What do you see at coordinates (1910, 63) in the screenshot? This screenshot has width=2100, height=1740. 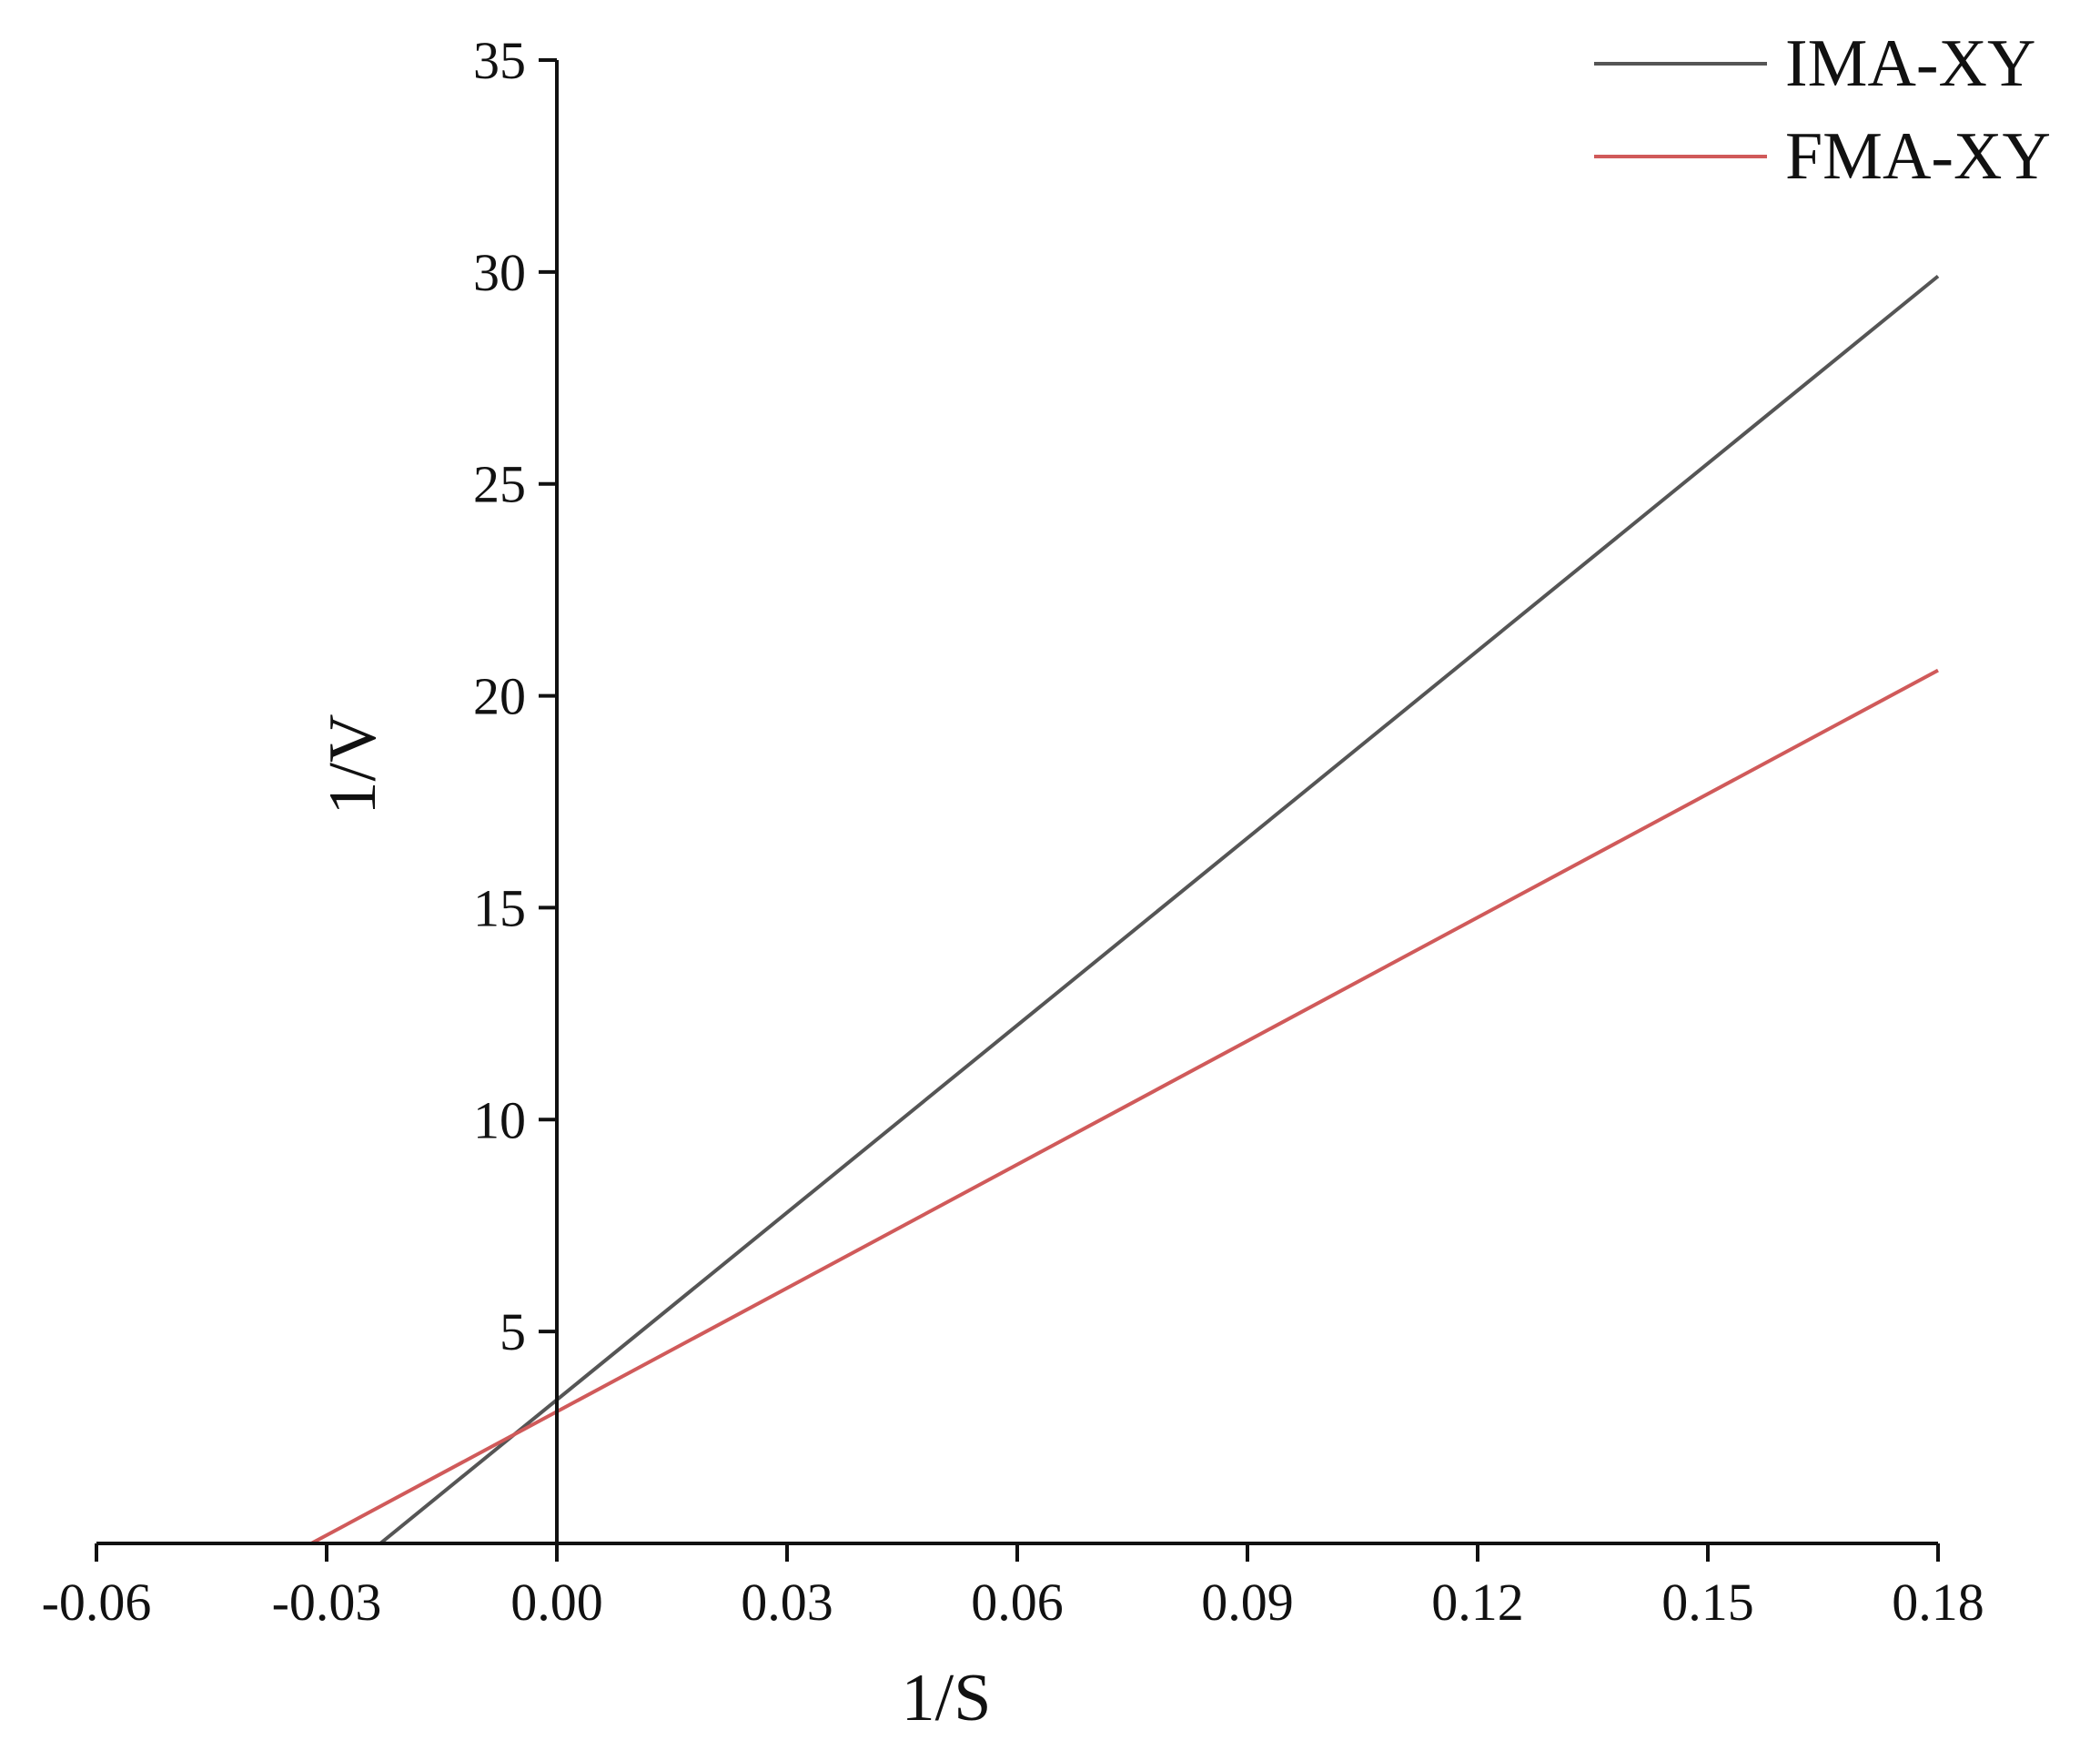 I see `legend-label: IMA-XY` at bounding box center [1910, 63].